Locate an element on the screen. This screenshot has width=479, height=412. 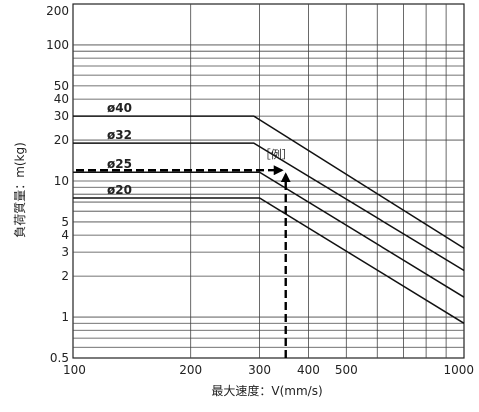
series-label: ø32 is located at coordinates (119, 135).